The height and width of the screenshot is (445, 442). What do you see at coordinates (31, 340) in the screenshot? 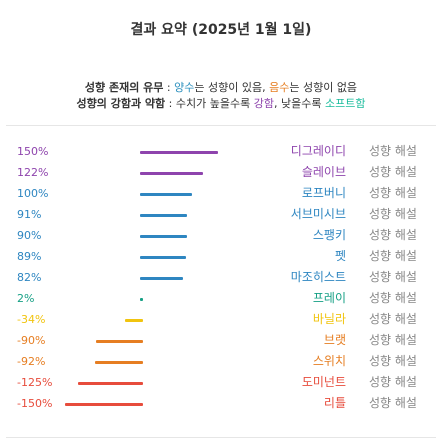
I see `result-percent: -90%` at bounding box center [31, 340].